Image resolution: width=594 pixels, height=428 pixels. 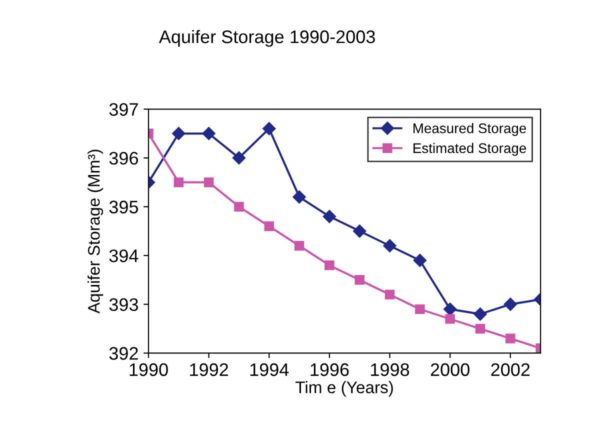 What do you see at coordinates (266, 38) in the screenshot?
I see `chart-title: Aquifer Storage 1990-2003` at bounding box center [266, 38].